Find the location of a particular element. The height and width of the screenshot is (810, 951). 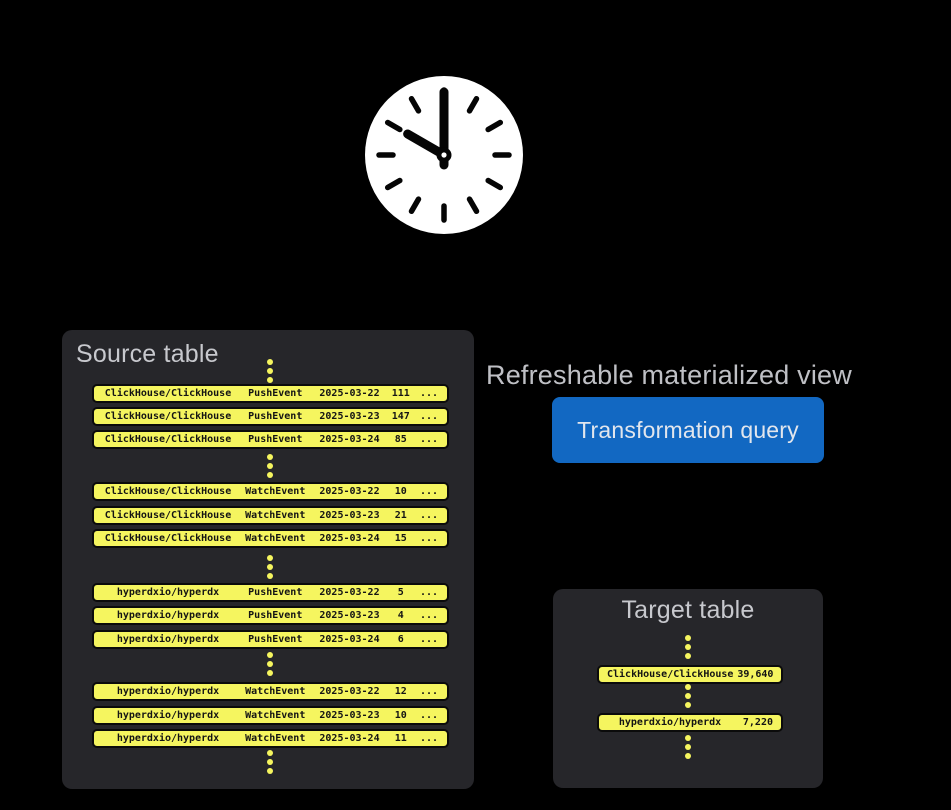

transformation-query-button: Transformation query is located at coordinates (688, 430).